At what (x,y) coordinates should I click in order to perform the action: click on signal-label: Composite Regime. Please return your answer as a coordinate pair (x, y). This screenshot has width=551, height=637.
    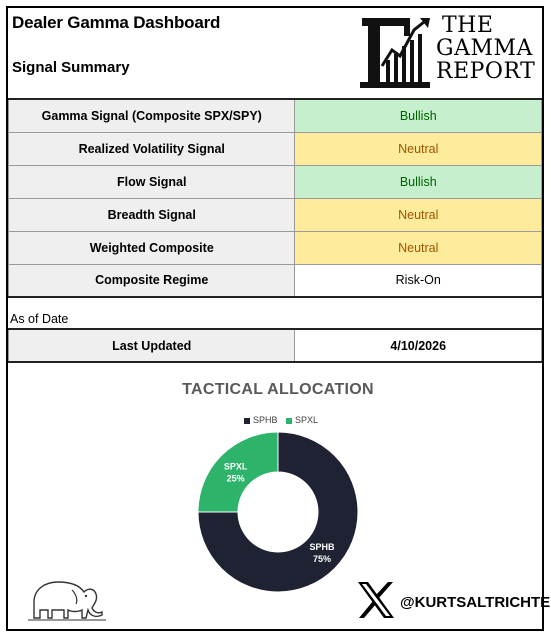
    Looking at the image, I should click on (151, 280).